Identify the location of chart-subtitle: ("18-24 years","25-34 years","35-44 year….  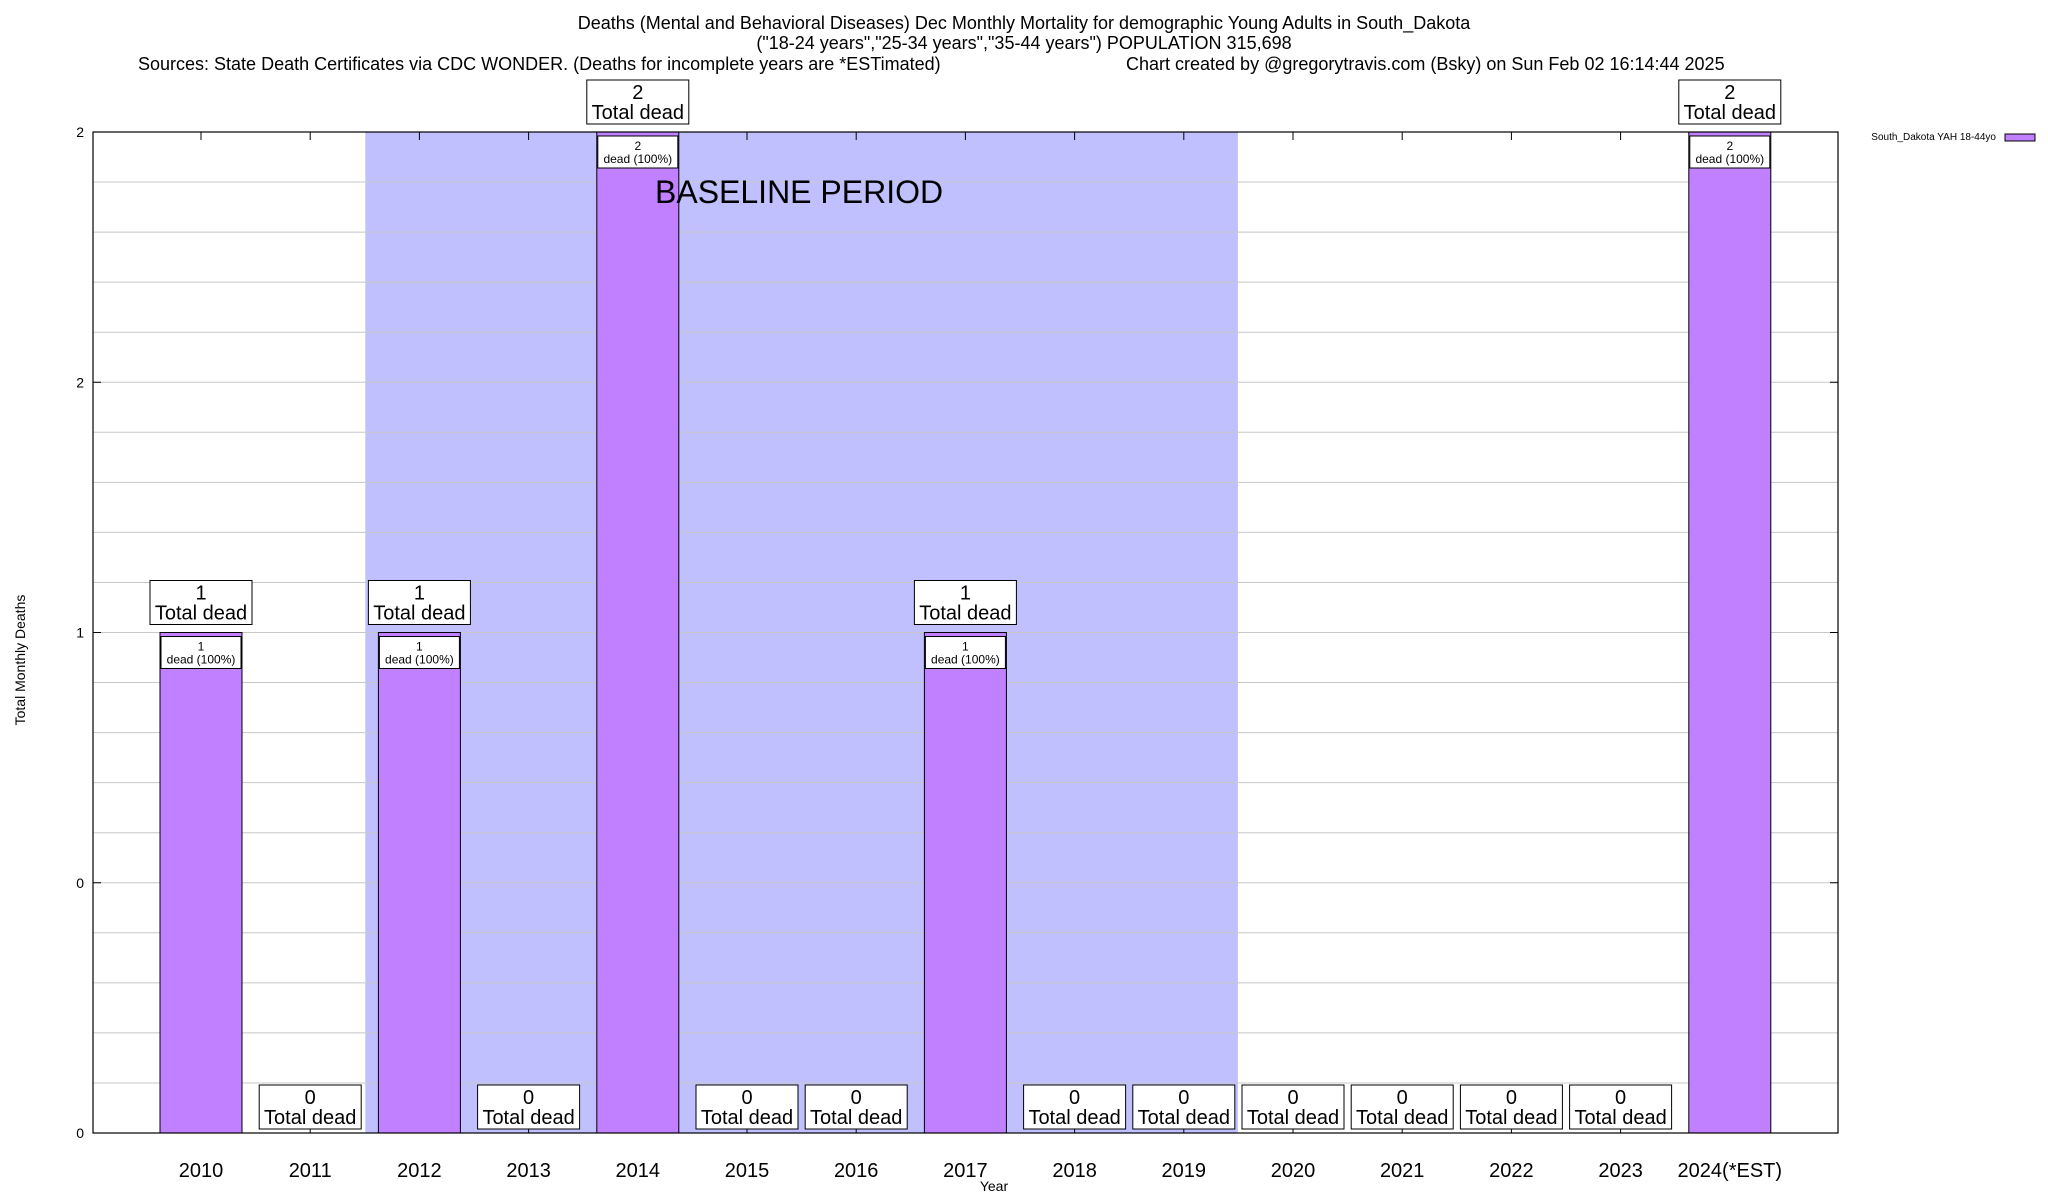
(1024, 43).